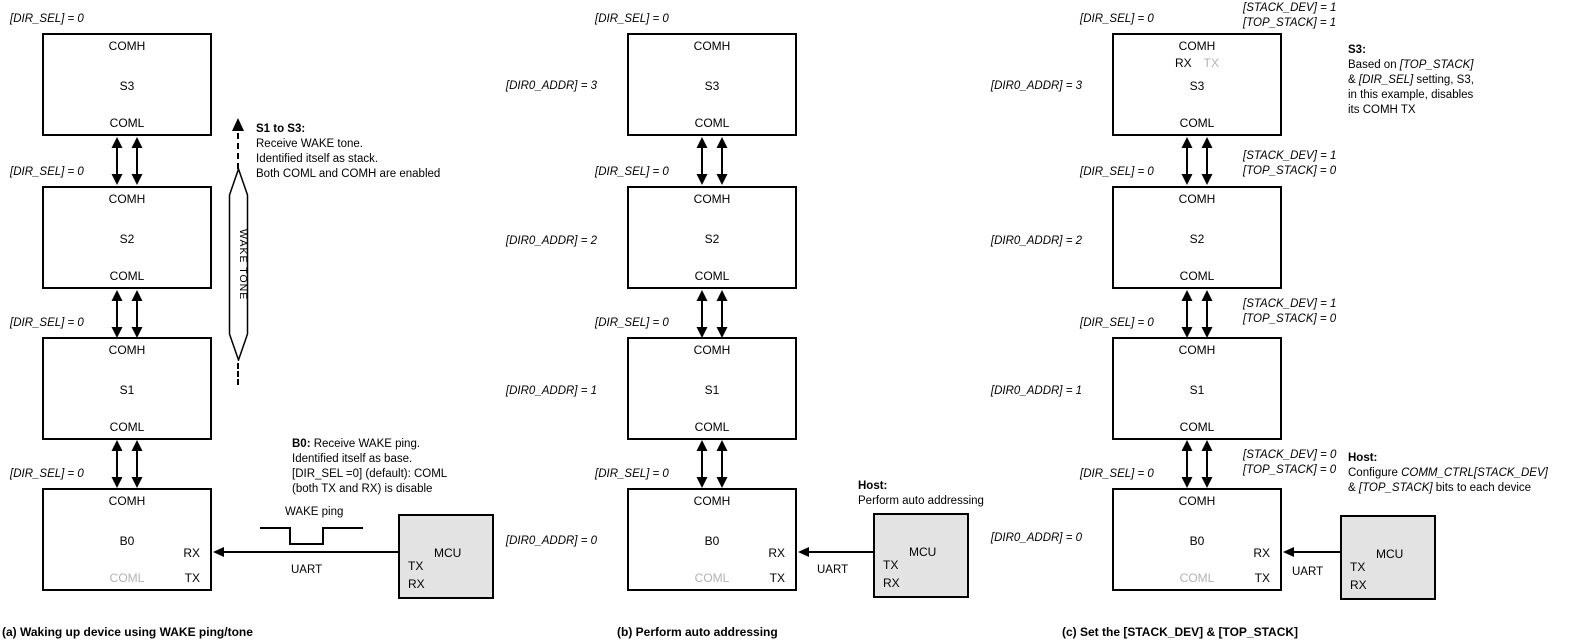 The height and width of the screenshot is (644, 1587). Describe the element at coordinates (1289, 312) in the screenshot. I see `stack-dev-top-stack-labels: [STACK_DEV] = 1 [TOP_STACK] = 0` at that location.